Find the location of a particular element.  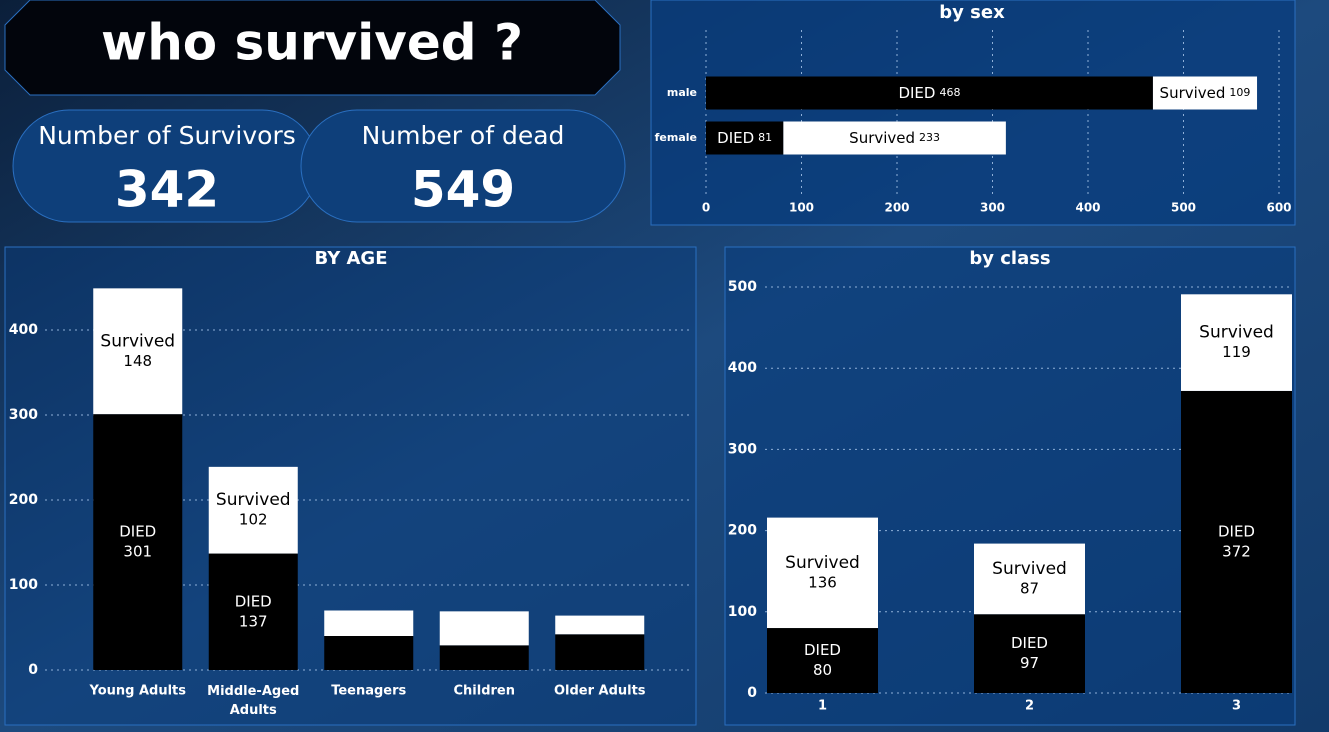

value-label: 148 is located at coordinates (137, 361).